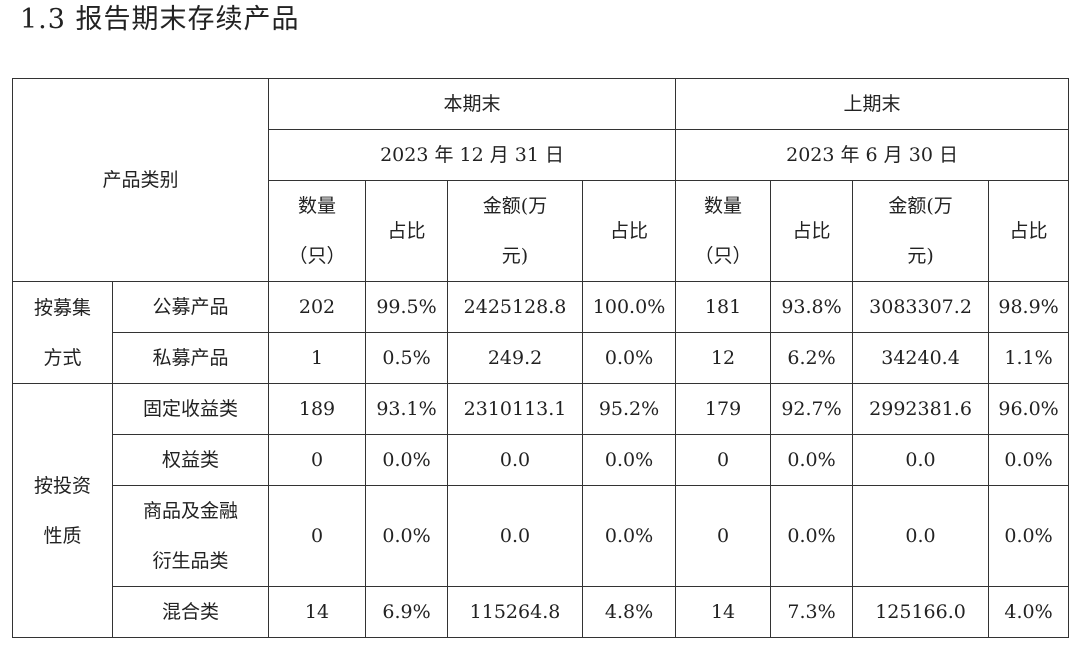 The width and height of the screenshot is (1080, 645). I want to click on category-header: 产品类别, so click(140, 180).